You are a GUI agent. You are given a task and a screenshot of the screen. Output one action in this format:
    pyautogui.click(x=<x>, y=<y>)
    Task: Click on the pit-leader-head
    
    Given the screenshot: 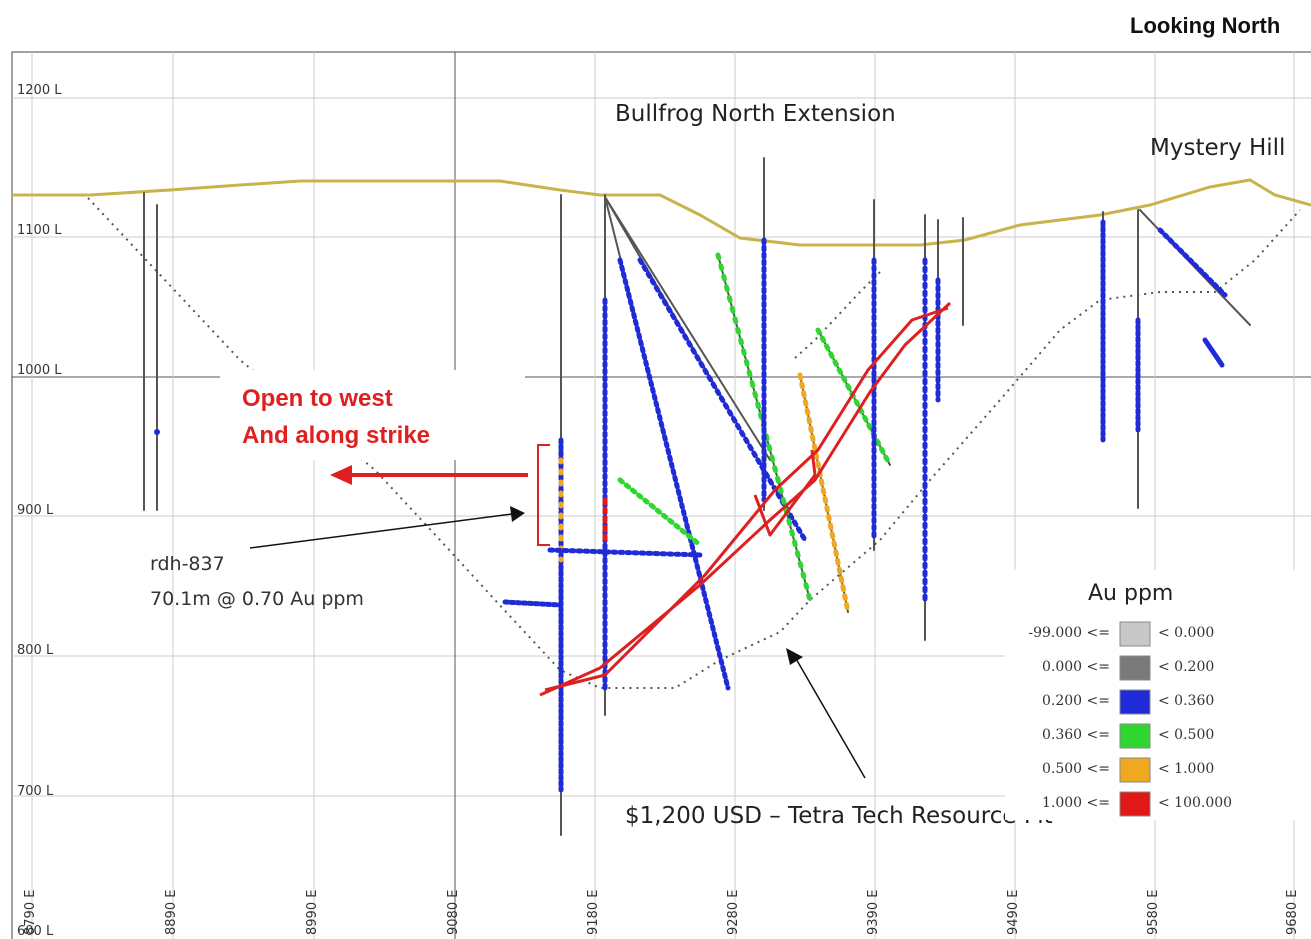 What is the action you would take?
    pyautogui.click(x=794, y=656)
    